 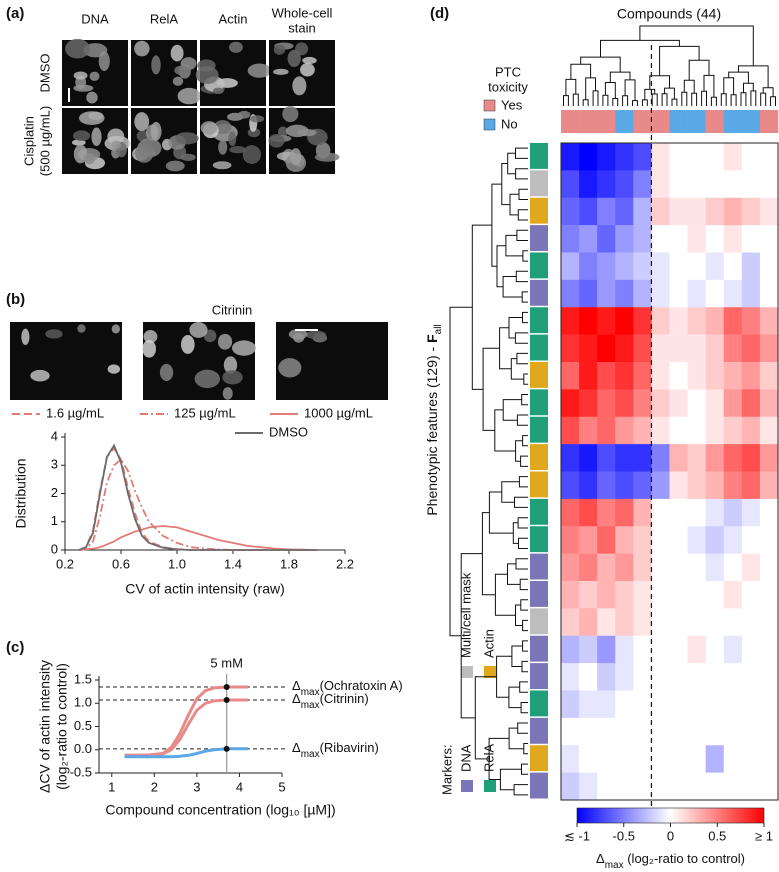 What do you see at coordinates (446, 769) in the screenshot?
I see `markers-title: Markers:` at bounding box center [446, 769].